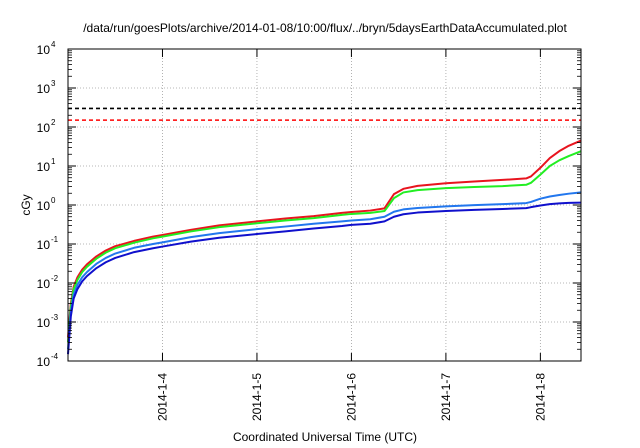 The height and width of the screenshot is (448, 640). I want to click on y-tick-exponent: -3, so click(55, 317).